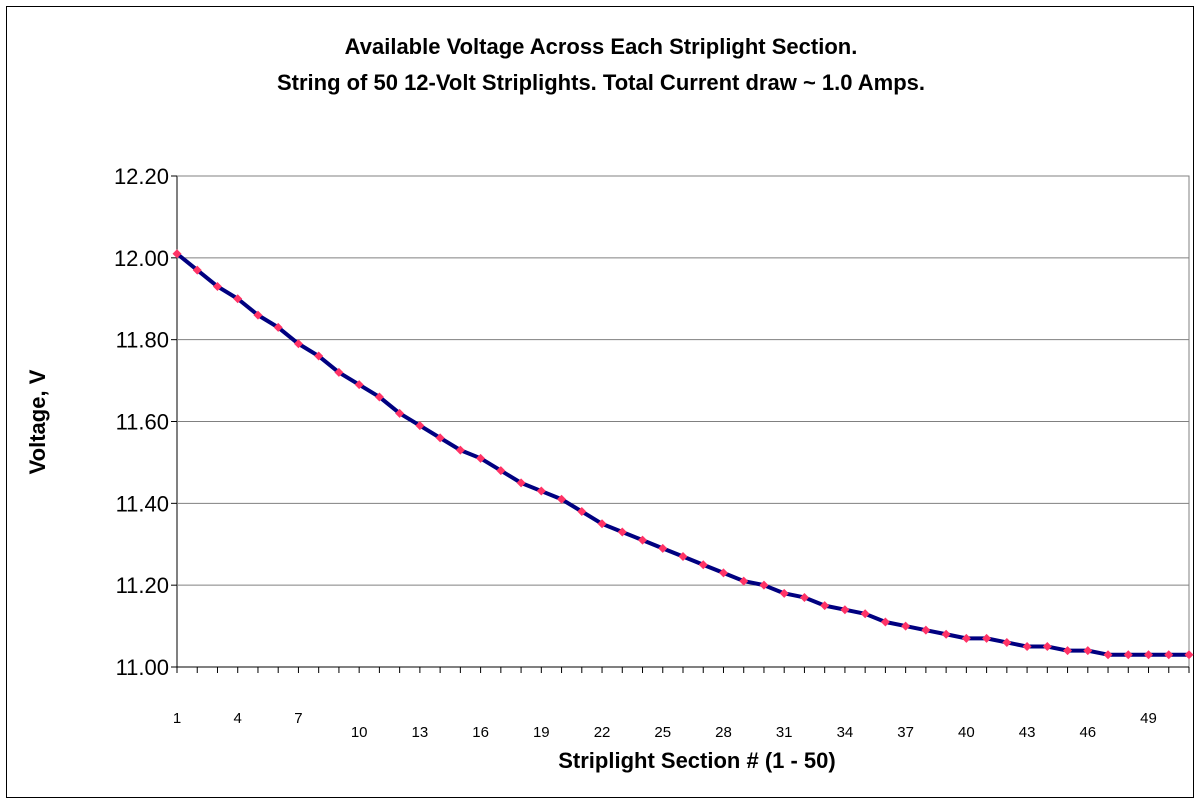 The image size is (1203, 806). I want to click on x-tick-label: 19, so click(541, 732).